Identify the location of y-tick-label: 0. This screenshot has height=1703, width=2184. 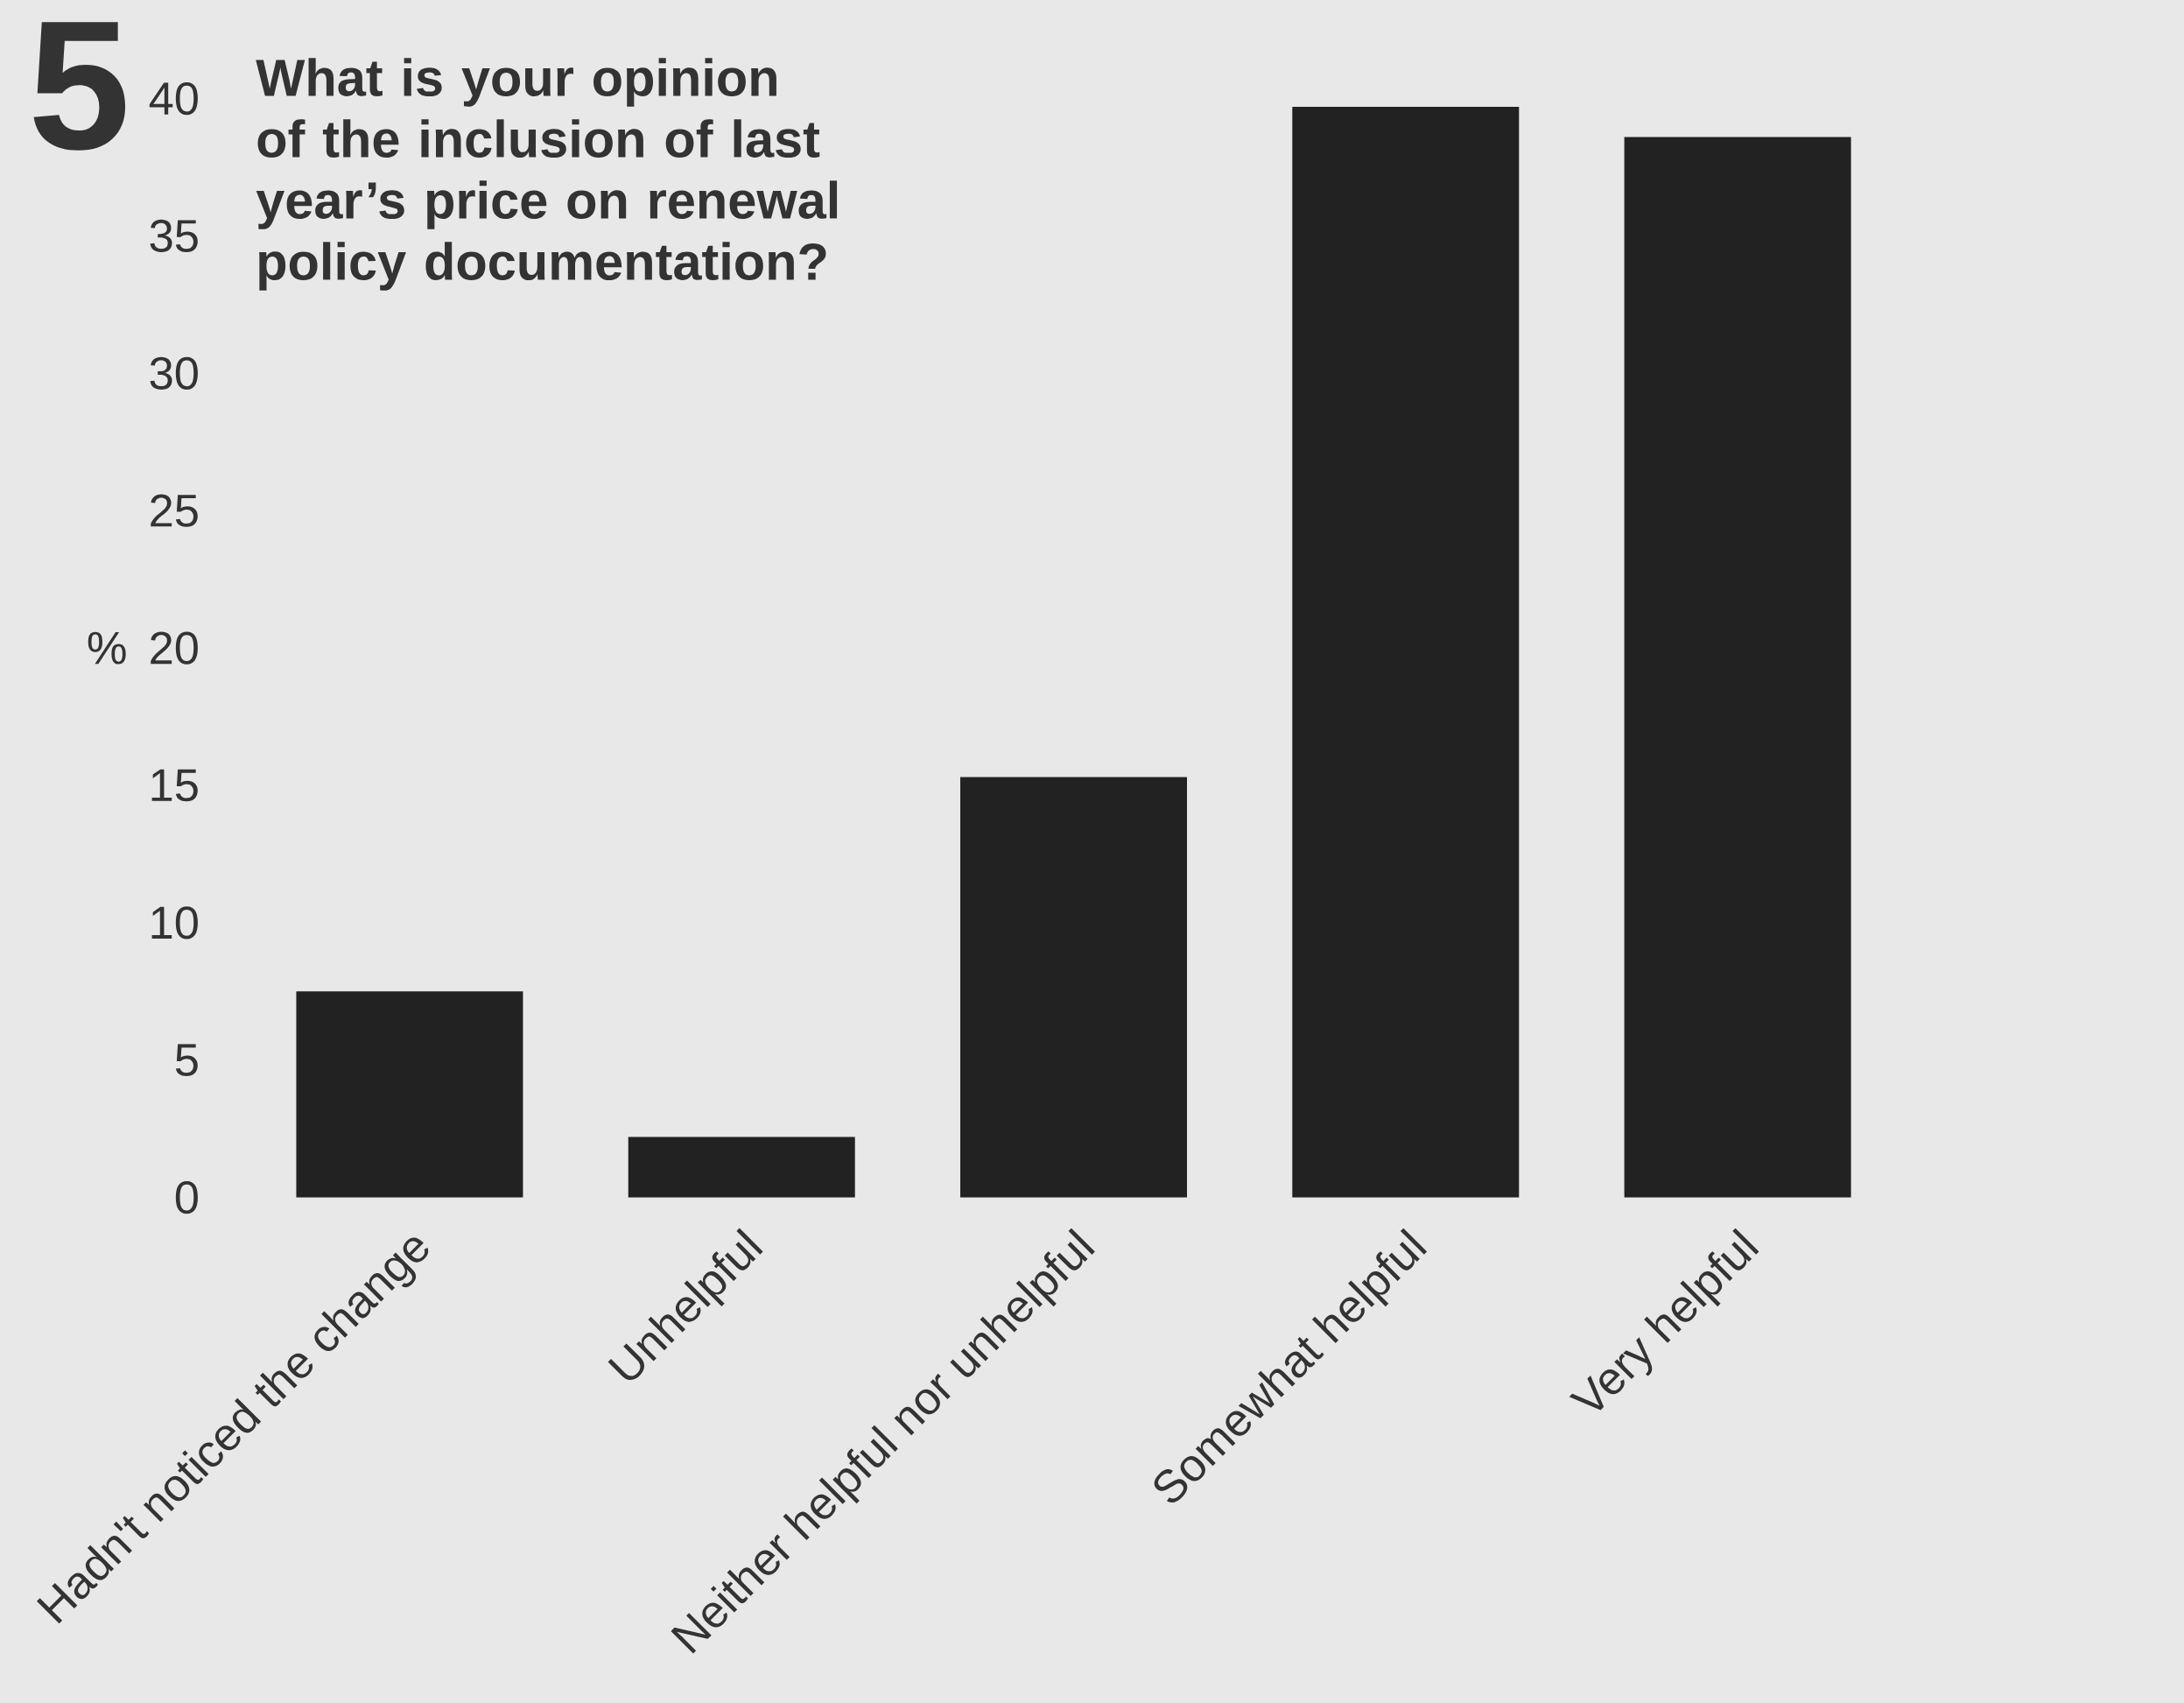
(186, 1197).